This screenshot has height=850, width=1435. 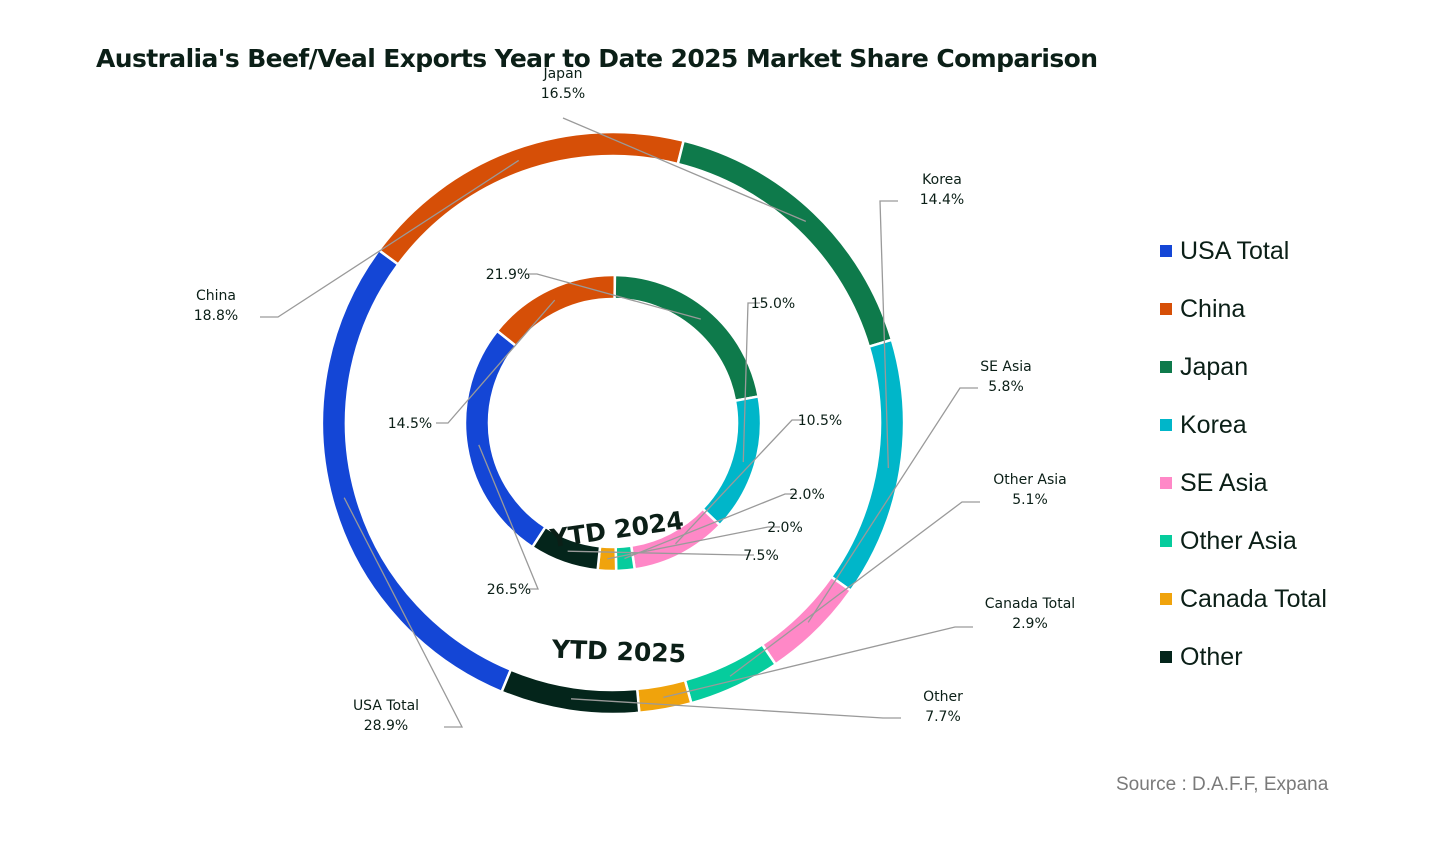 What do you see at coordinates (1213, 424) in the screenshot?
I see `legend-label-korea: Korea` at bounding box center [1213, 424].